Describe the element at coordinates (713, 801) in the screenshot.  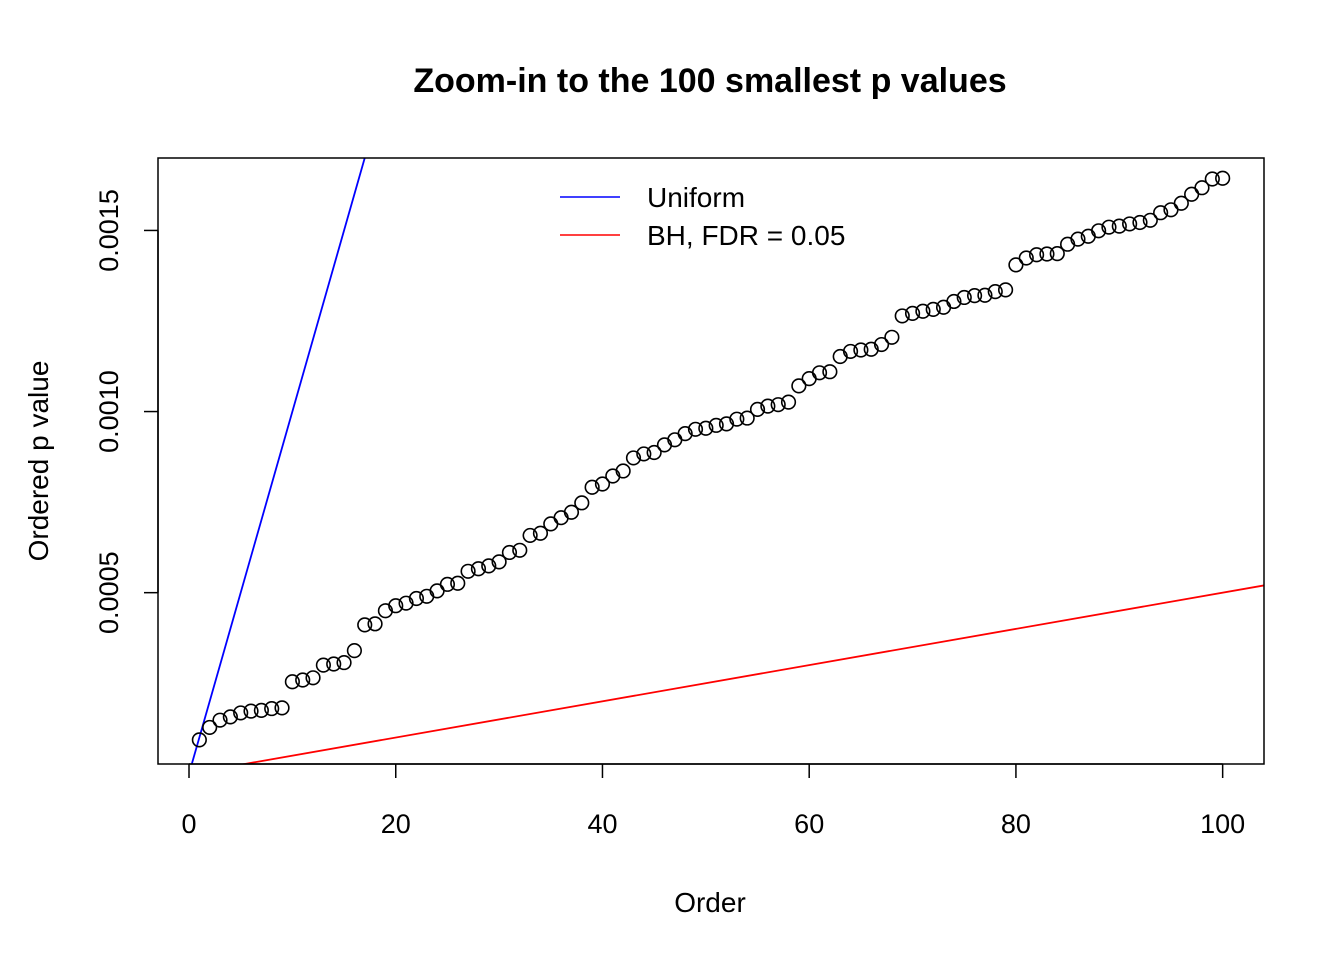
I see `x-axis: 0 20 40 60 80 100` at that location.